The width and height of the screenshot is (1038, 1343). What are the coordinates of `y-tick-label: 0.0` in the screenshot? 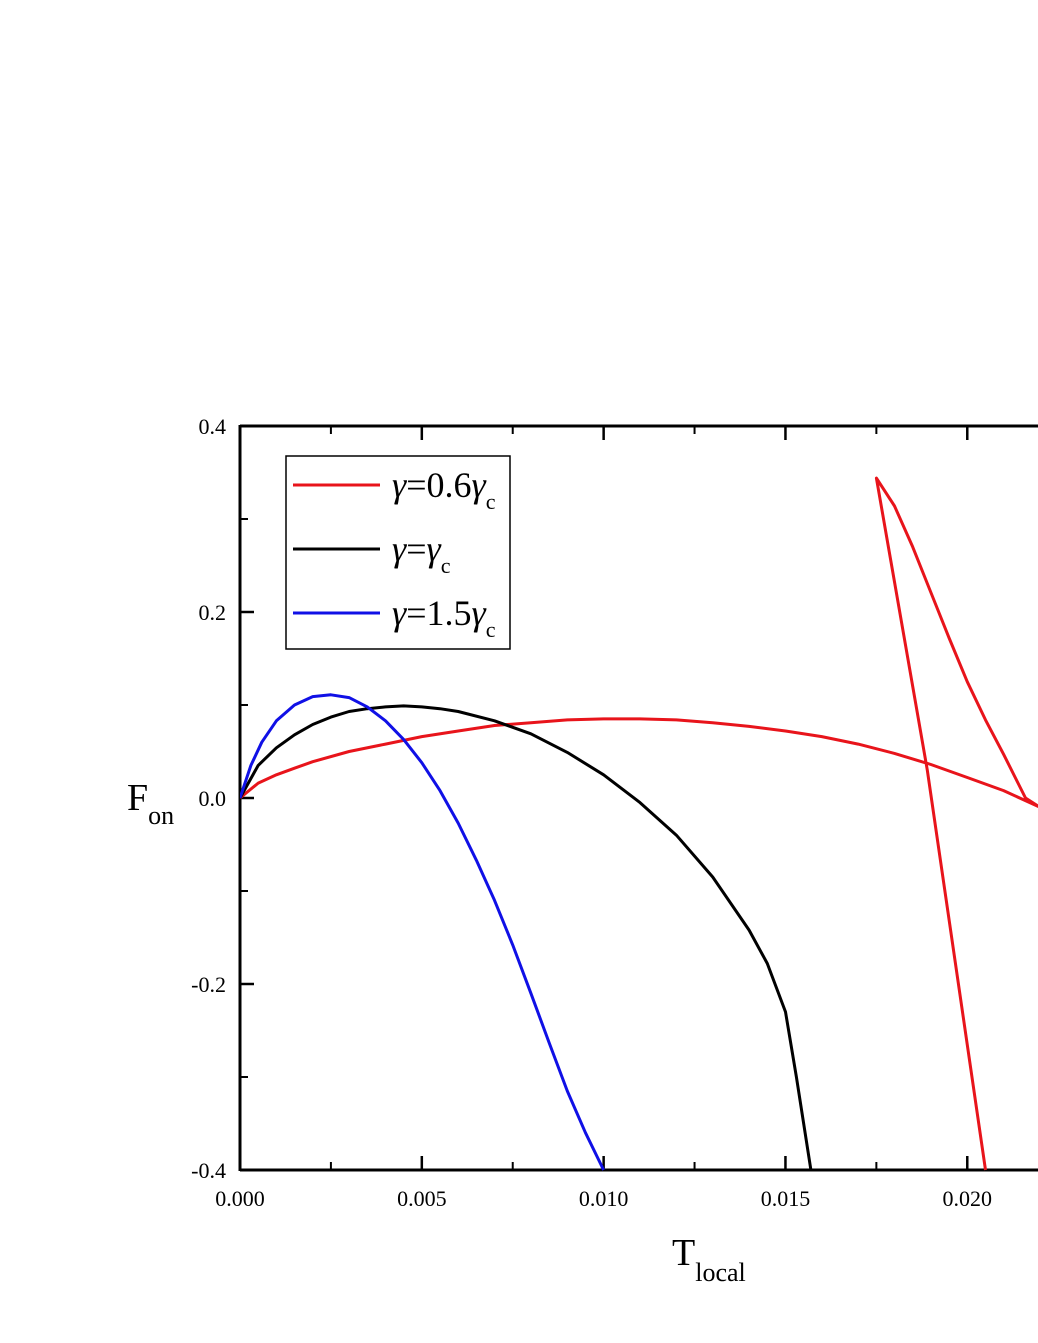 It's located at (213, 798).